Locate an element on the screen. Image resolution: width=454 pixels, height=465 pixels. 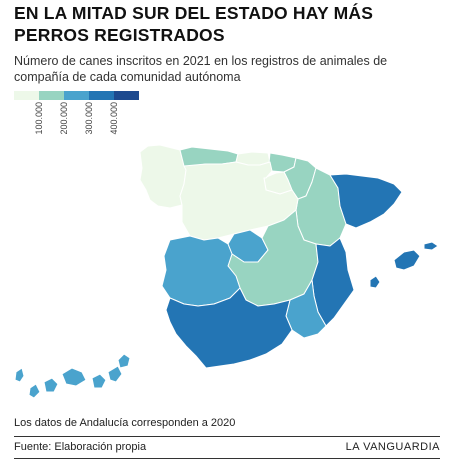
region-baleares-ibiza is located at coordinates (375, 282).